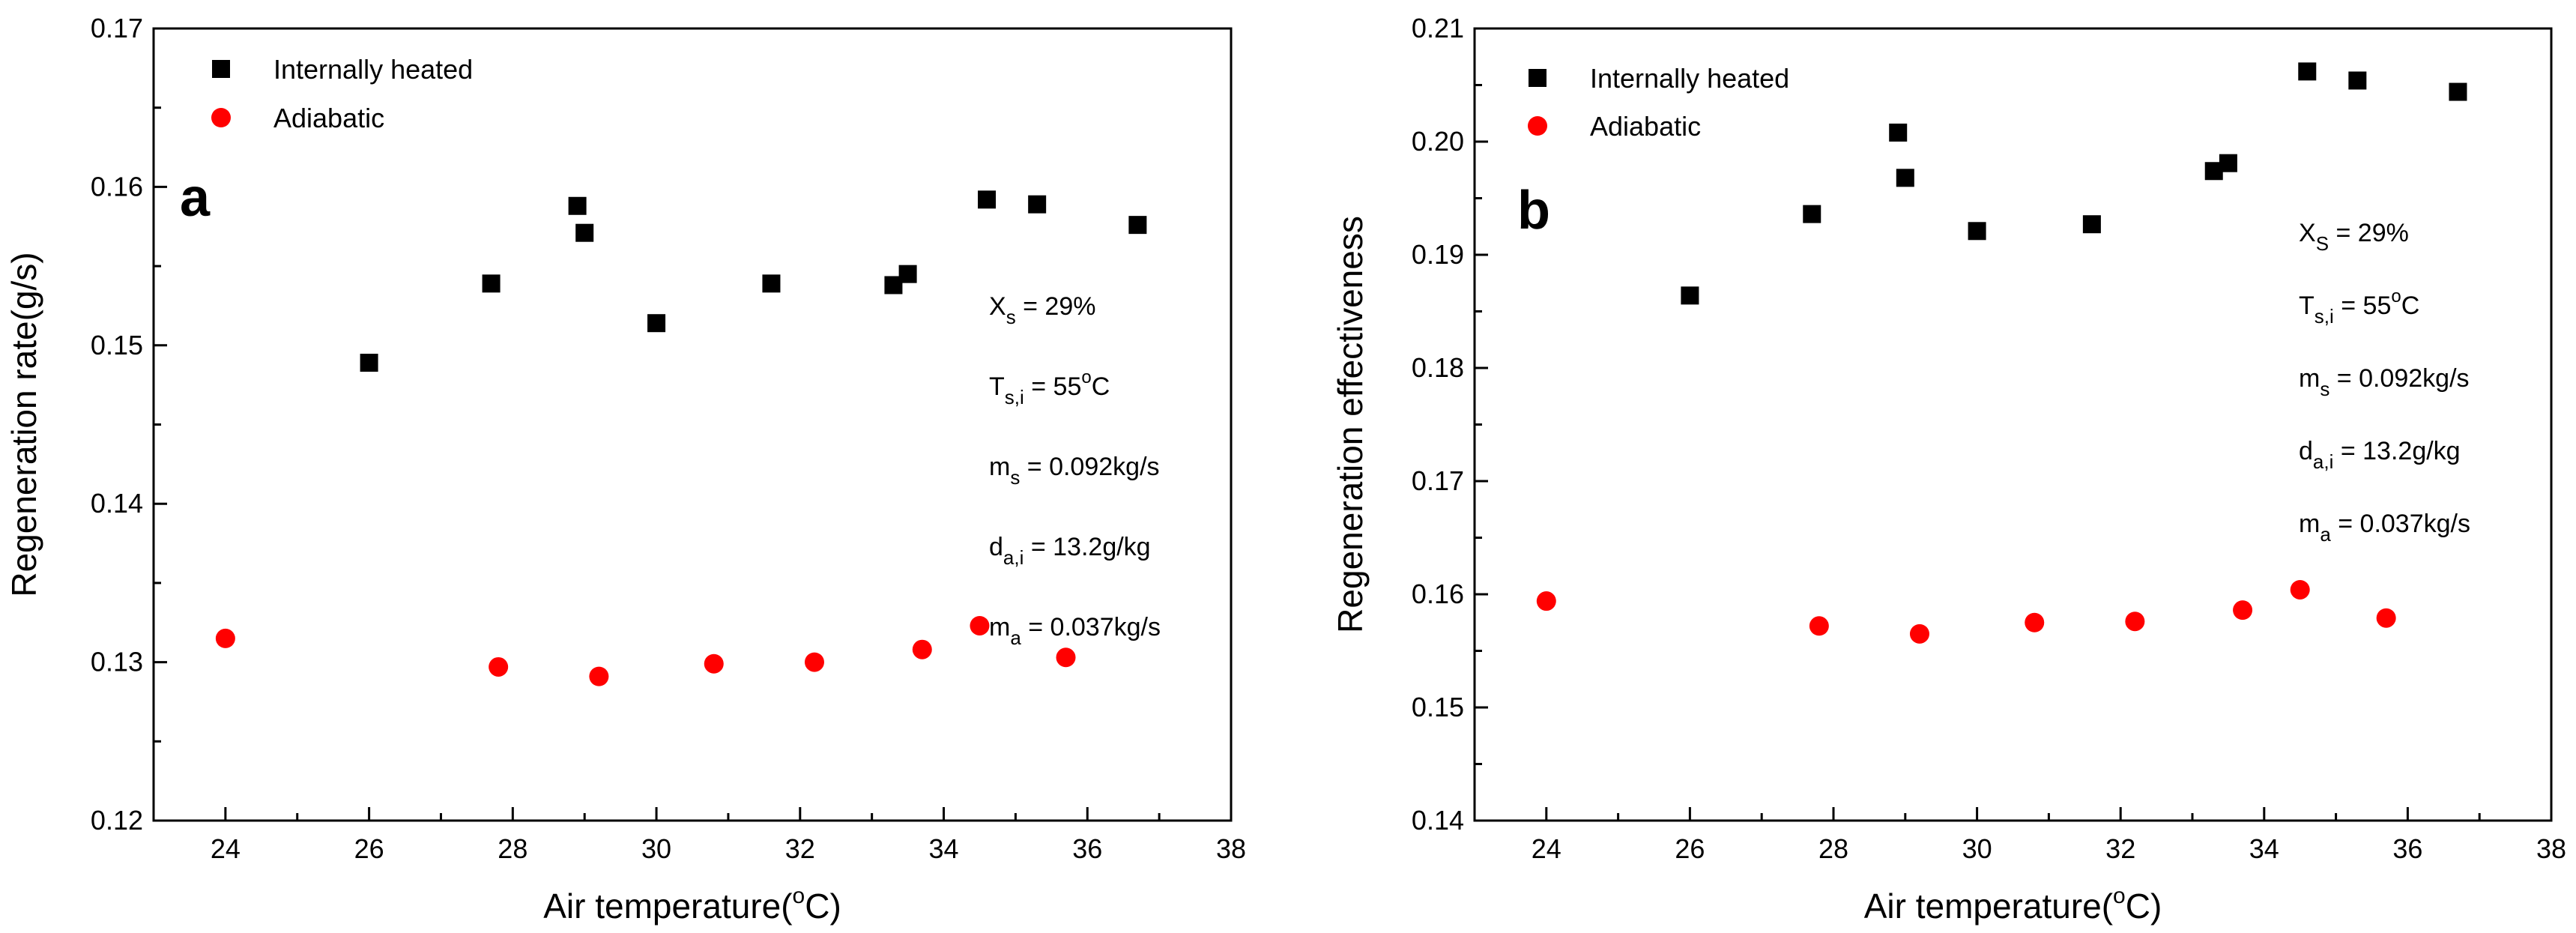  I want to click on legend-label-internally-heated: Internally heated, so click(1689, 78).